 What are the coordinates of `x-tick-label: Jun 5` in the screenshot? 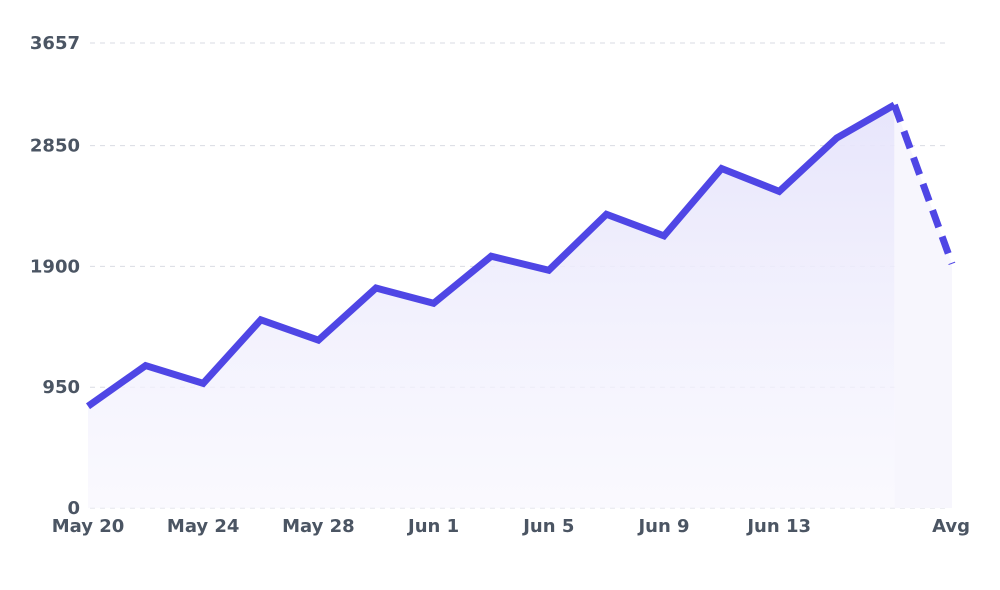 It's located at (547, 526).